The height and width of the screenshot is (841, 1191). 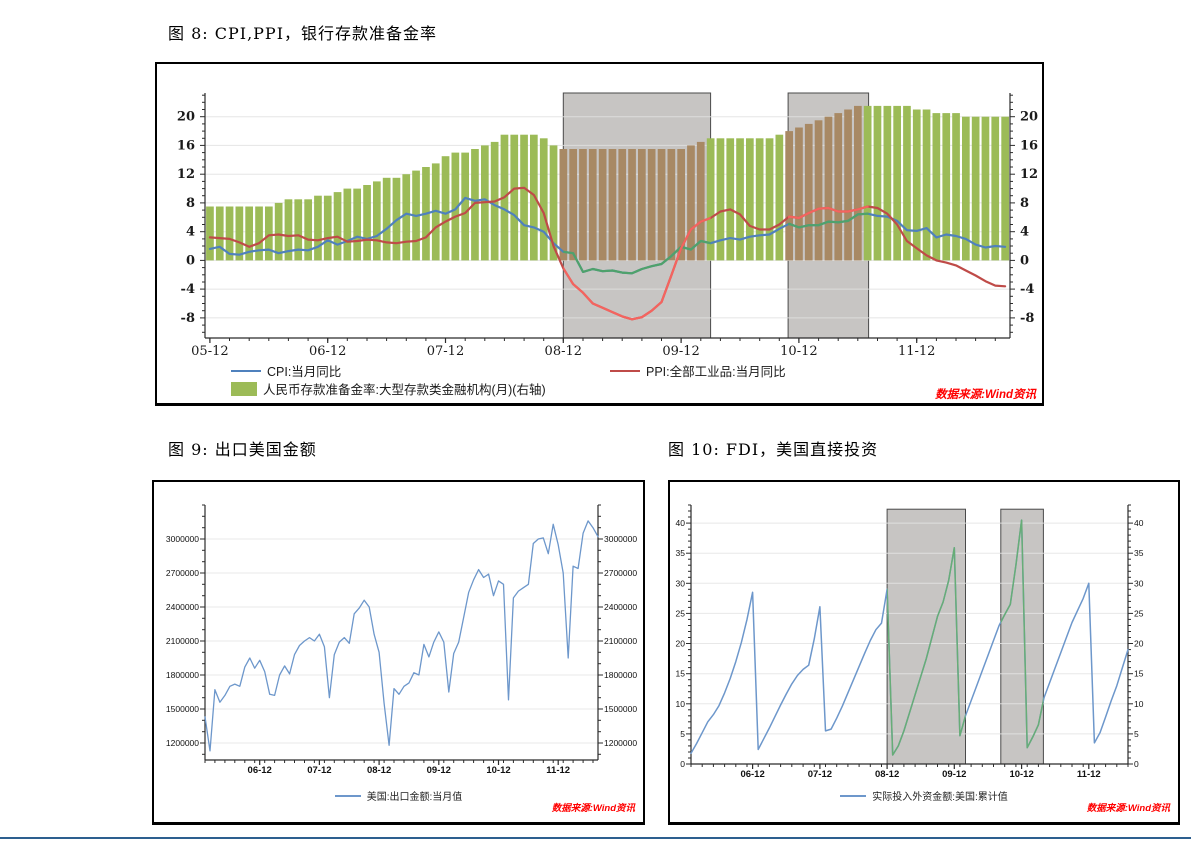 I want to click on y-tick-label: 1800000, so click(x=182, y=675).